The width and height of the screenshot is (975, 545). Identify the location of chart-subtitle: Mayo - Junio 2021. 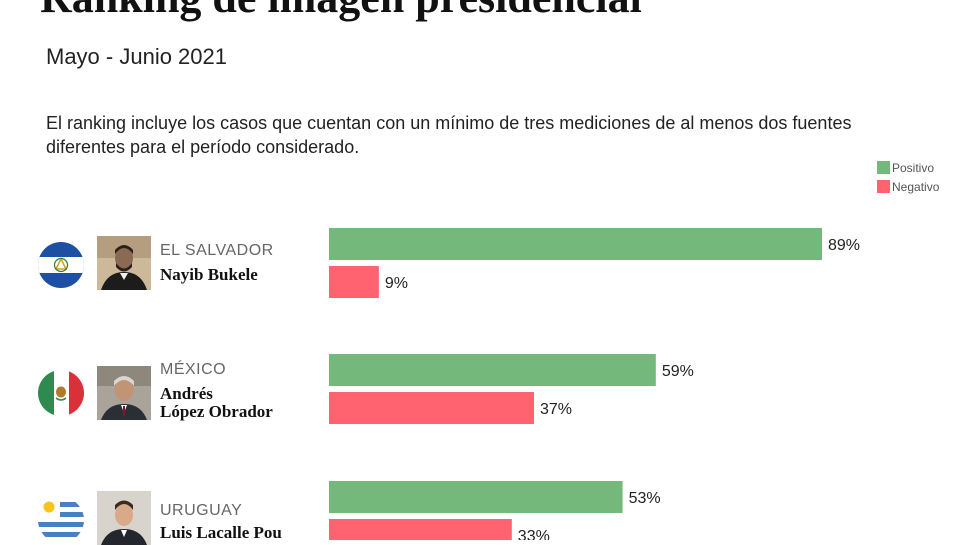
(136, 56).